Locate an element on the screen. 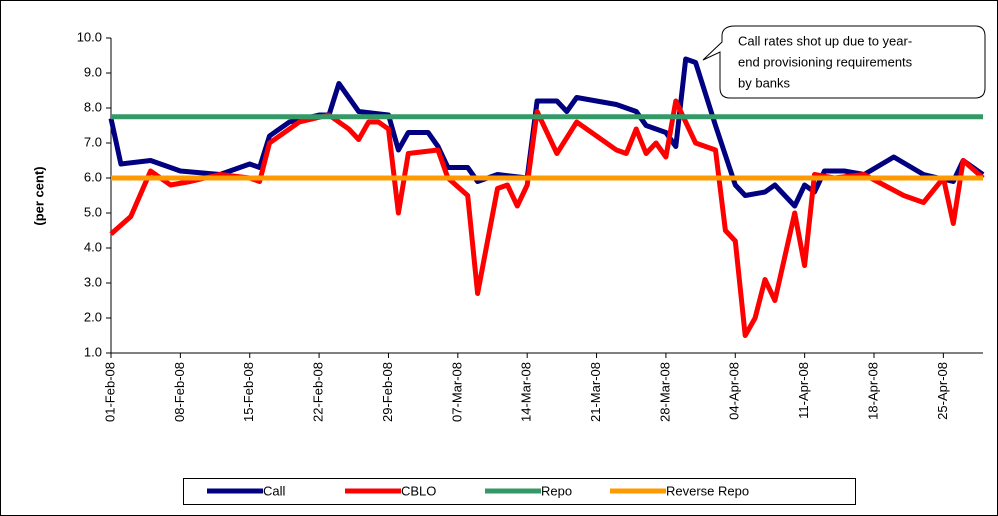 The width and height of the screenshot is (998, 516). annotation-callout is located at coordinates (844, 62).